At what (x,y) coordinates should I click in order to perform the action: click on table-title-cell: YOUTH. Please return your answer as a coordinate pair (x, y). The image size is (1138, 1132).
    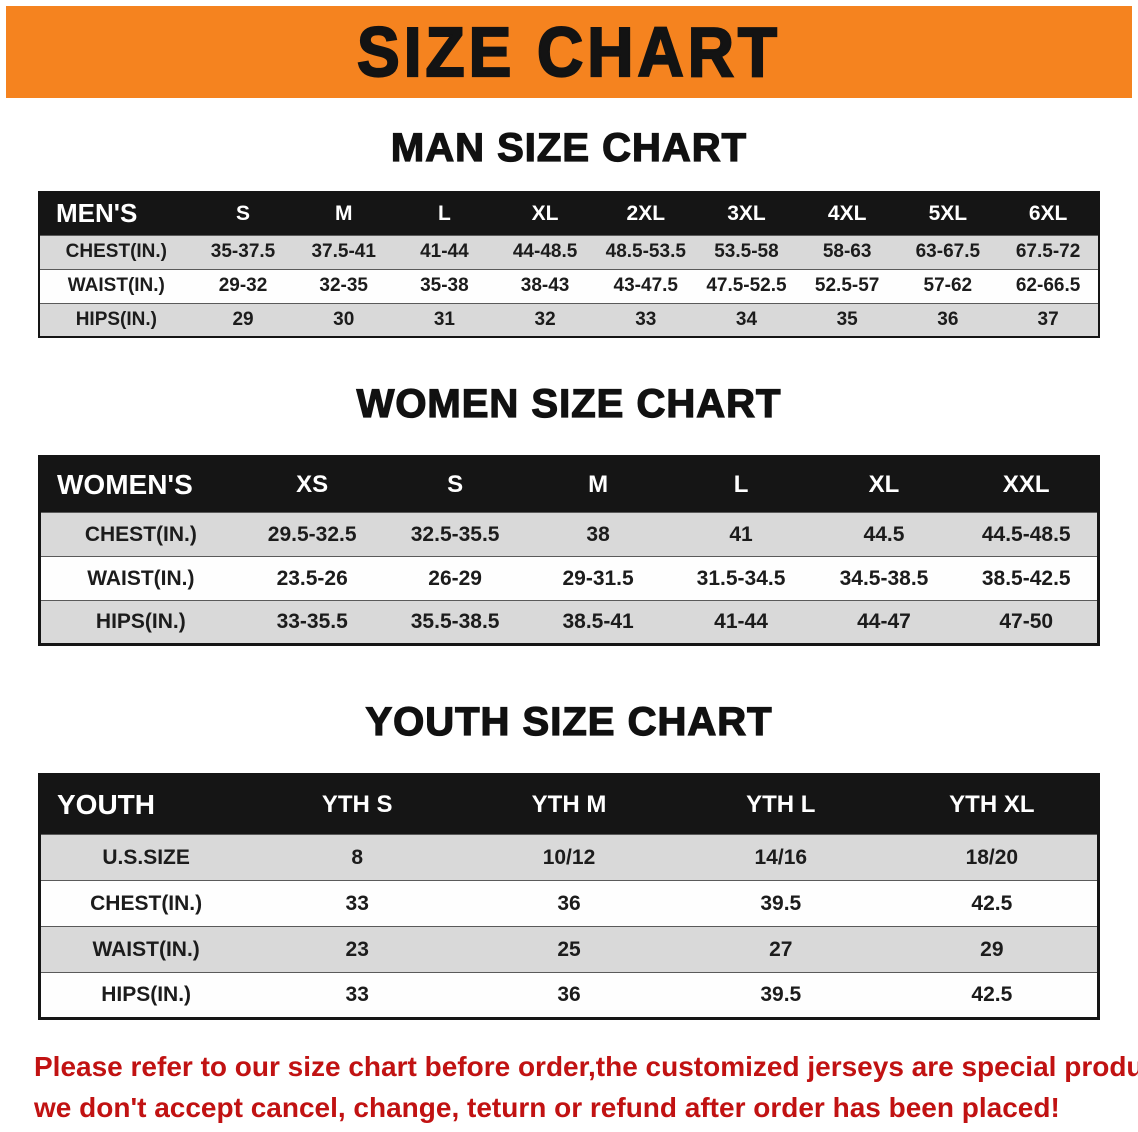
    Looking at the image, I should click on (145, 804).